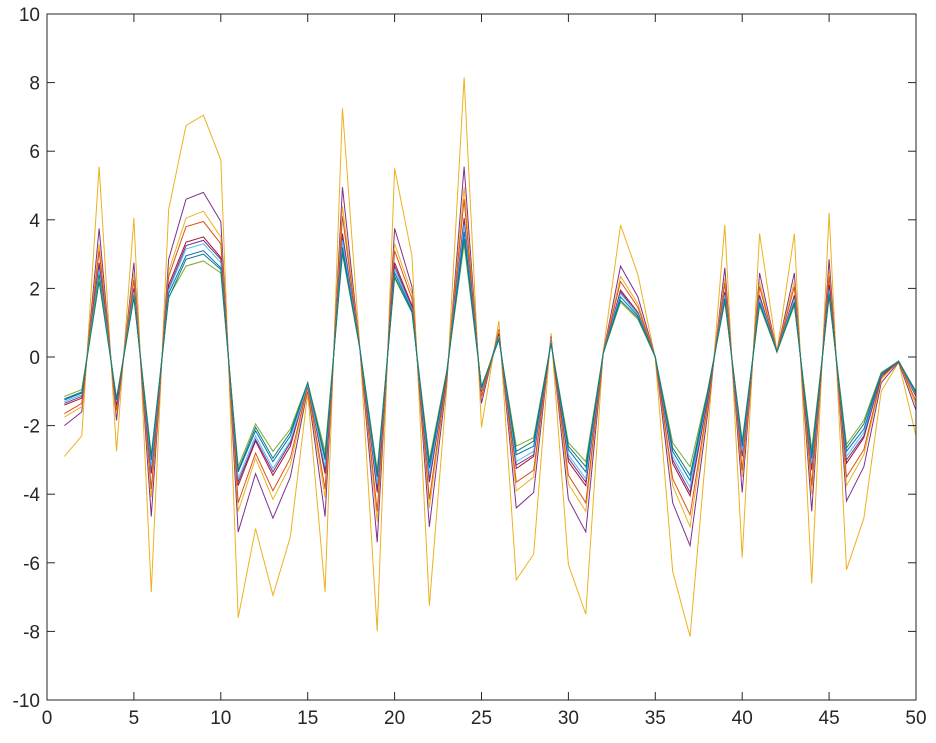 This screenshot has height=743, width=936. Describe the element at coordinates (134, 718) in the screenshot. I see `x-tick-label: 5` at that location.